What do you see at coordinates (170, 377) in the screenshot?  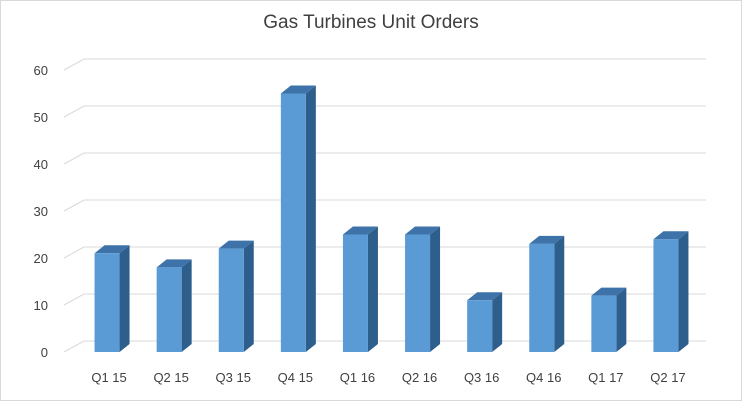 I see `x-tick-label: Q2 15` at bounding box center [170, 377].